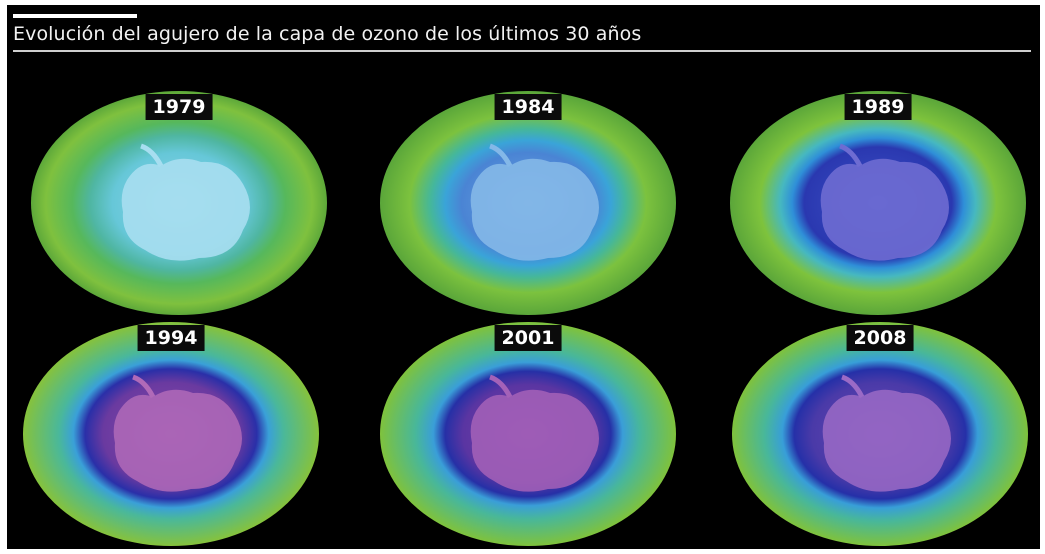 This screenshot has height=554, width=1045. I want to click on ozone-map-1979: 1979, so click(179, 203).